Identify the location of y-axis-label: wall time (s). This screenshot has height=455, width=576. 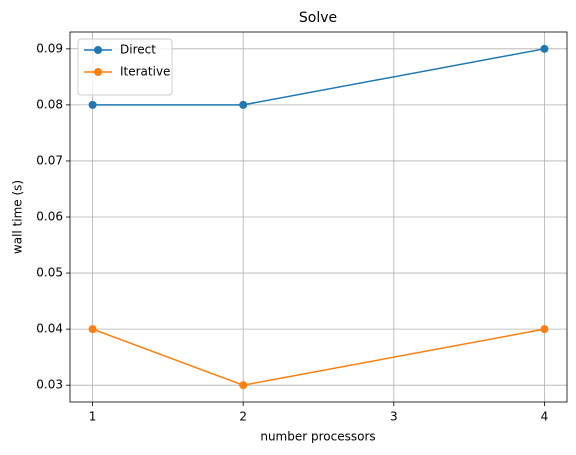
(18, 217).